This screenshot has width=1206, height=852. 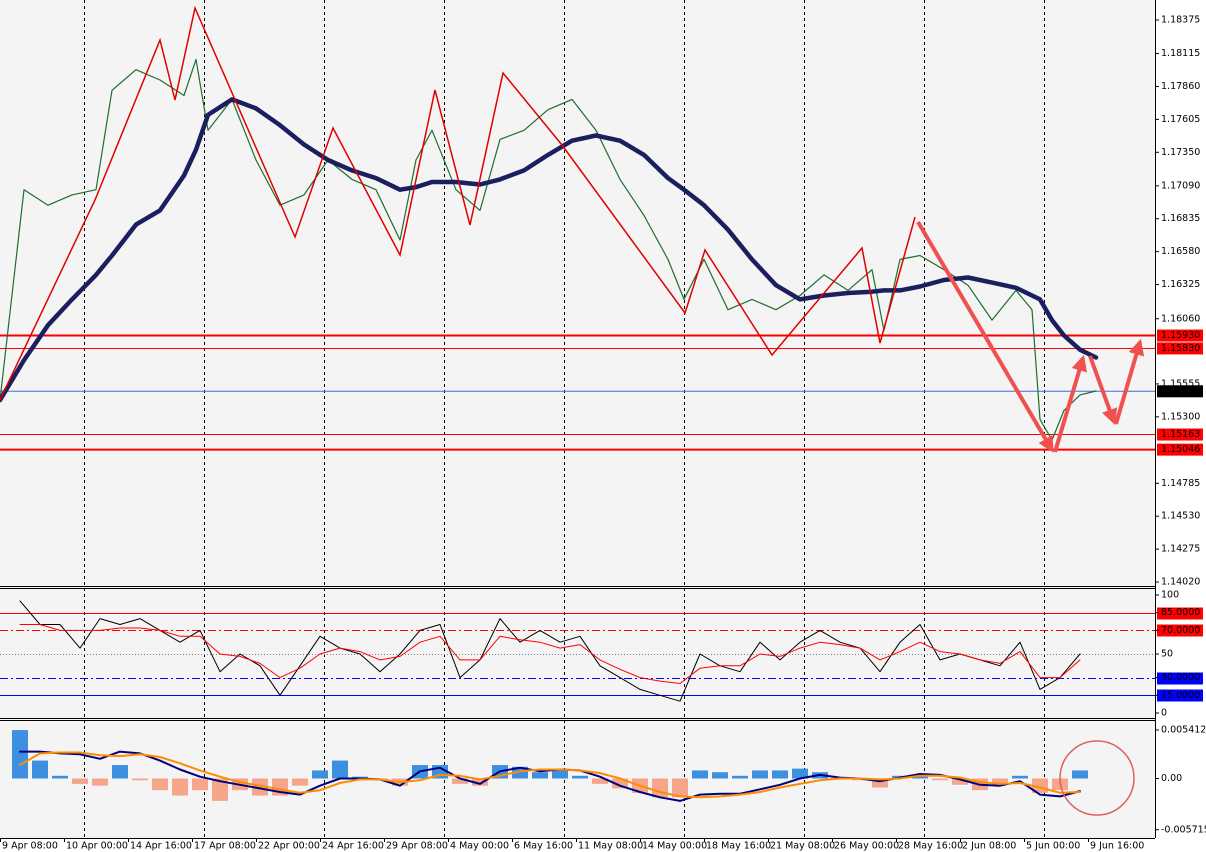 I want to click on x-tick-label: 6 May 16:00, so click(x=543, y=846).